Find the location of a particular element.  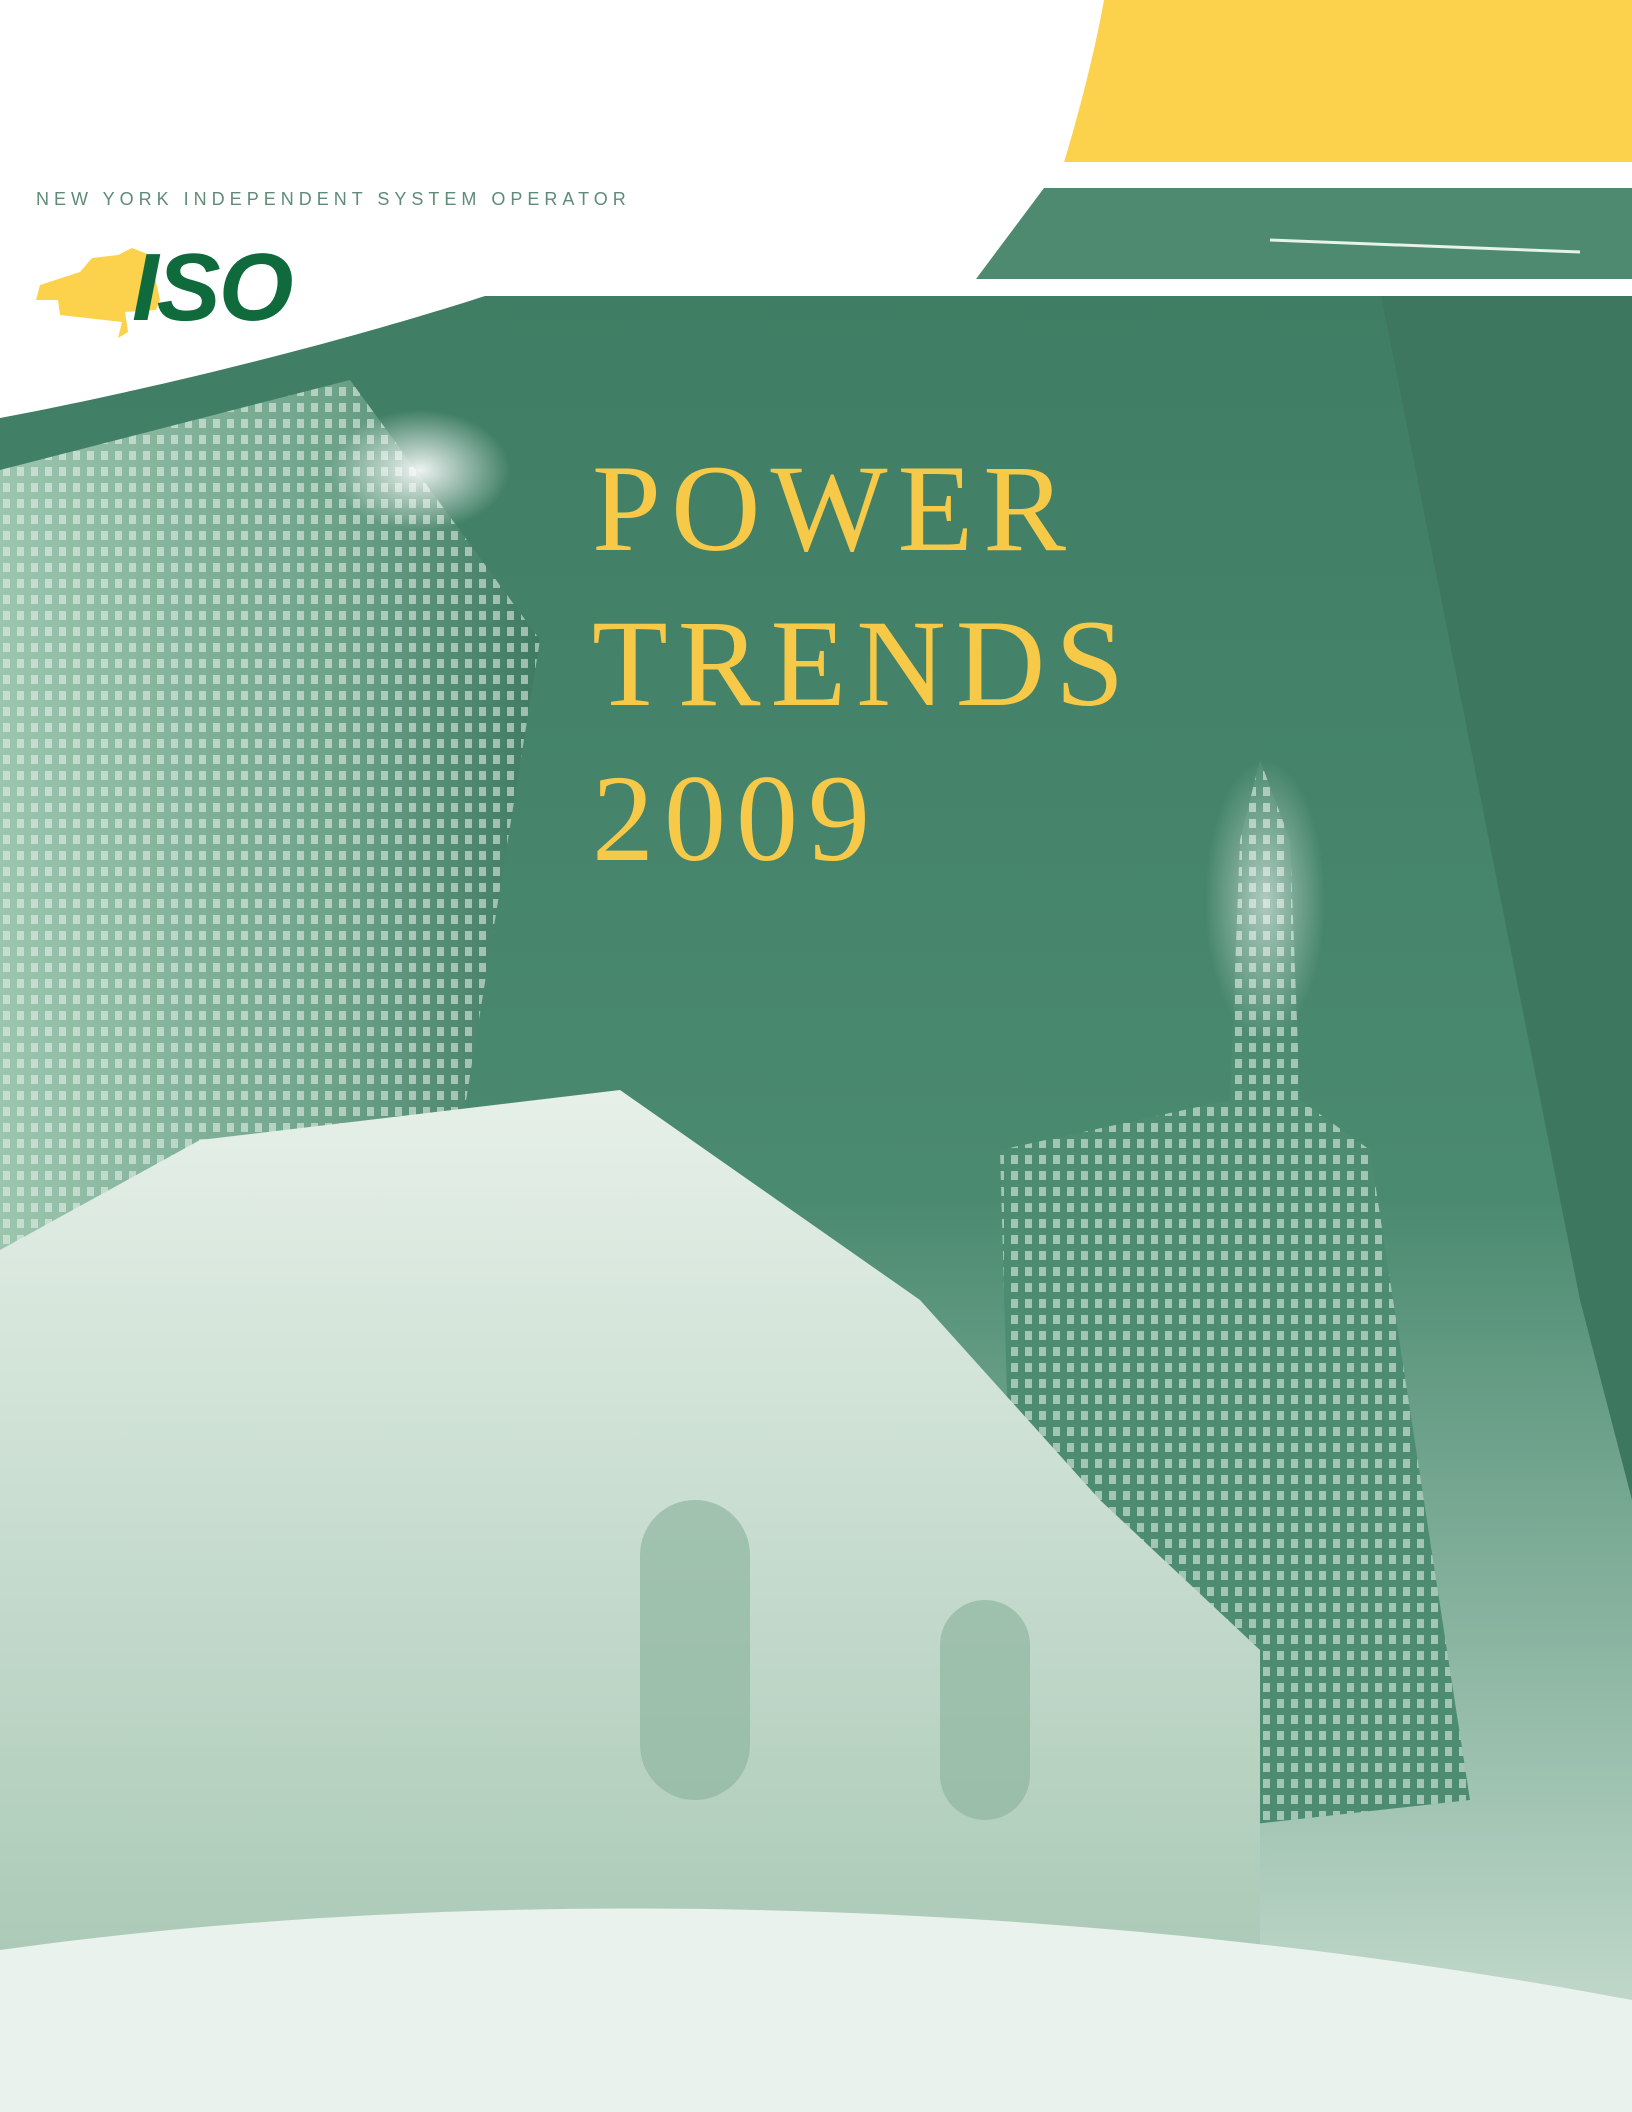

strip-highlight is located at coordinates (1425, 246).